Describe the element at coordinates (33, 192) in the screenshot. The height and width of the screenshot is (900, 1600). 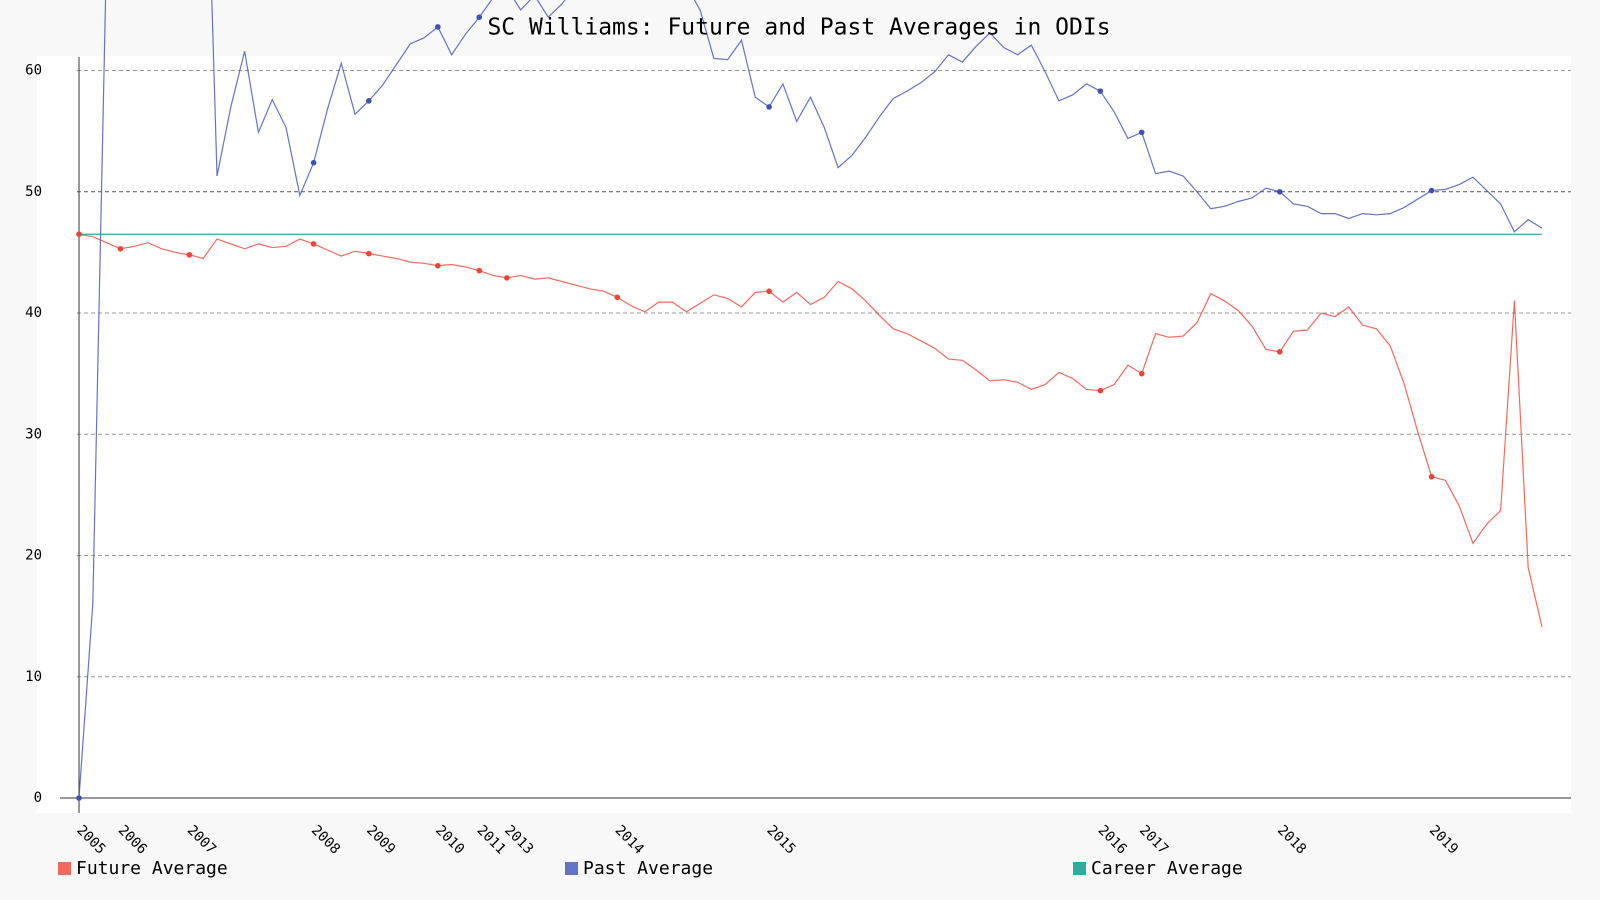
I see `y-tick-label: 50` at that location.